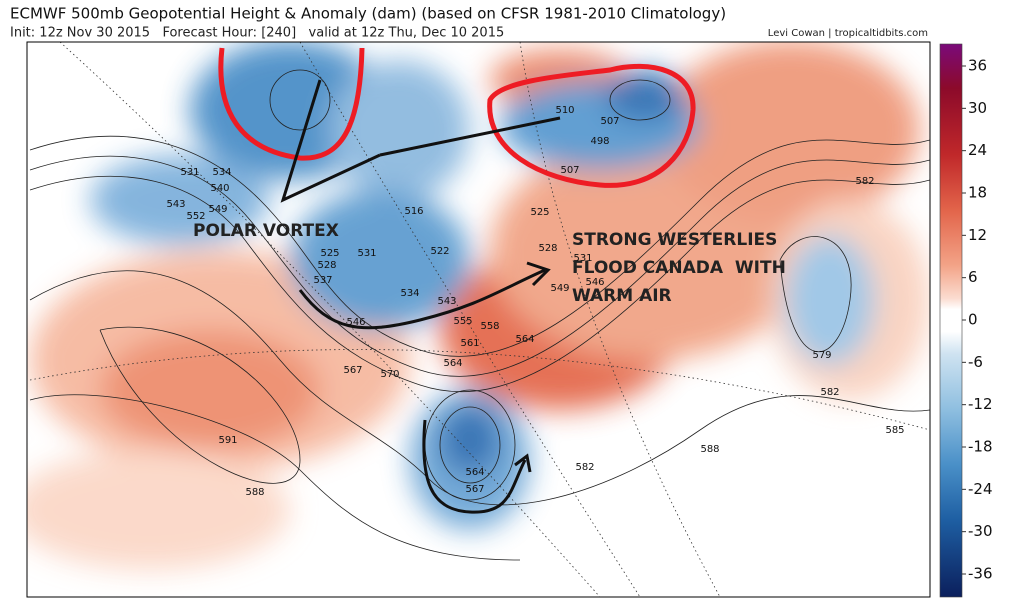 The width and height of the screenshot is (1019, 612). What do you see at coordinates (977, 108) in the screenshot?
I see `colorbar-label: 30` at bounding box center [977, 108].